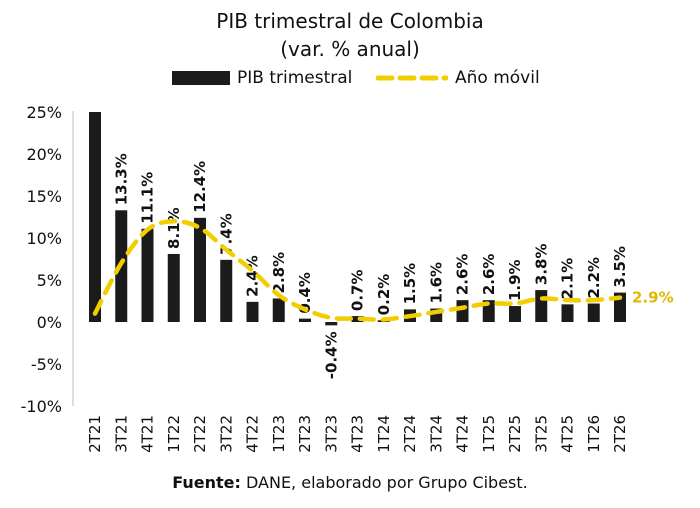 The image size is (700, 508). I want to click on legend-label-bars: PIB trimestral, so click(295, 78).